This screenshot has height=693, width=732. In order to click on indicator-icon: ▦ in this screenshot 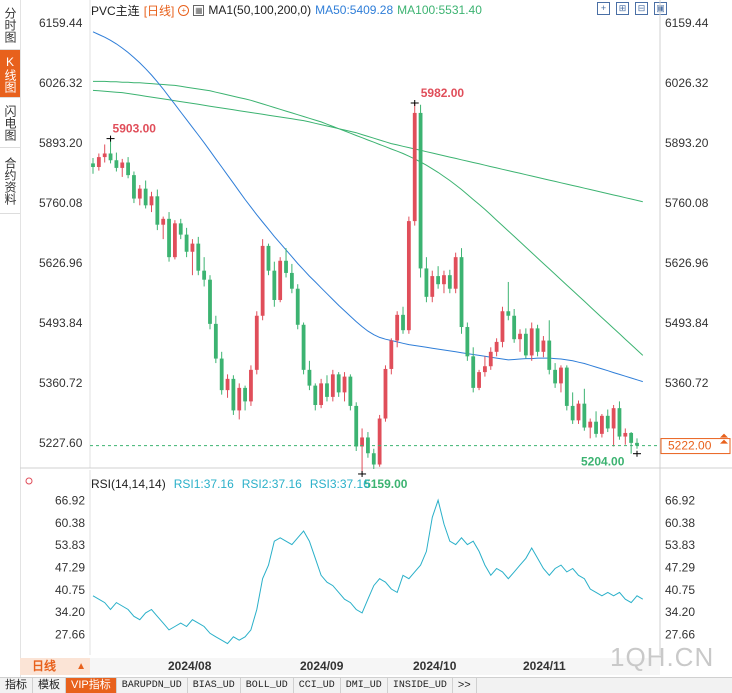, I will do `click(199, 10)`.